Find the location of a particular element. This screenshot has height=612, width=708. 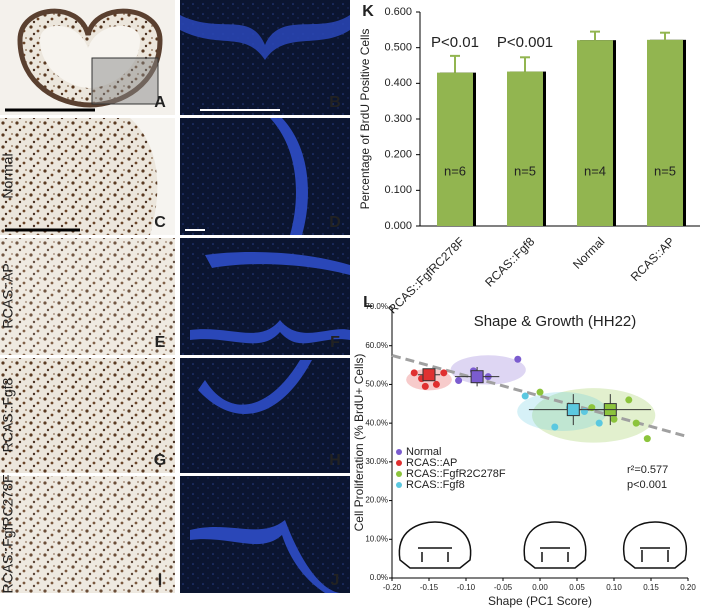

legend-label: RCAS::Fgf8 is located at coordinates (435, 485).